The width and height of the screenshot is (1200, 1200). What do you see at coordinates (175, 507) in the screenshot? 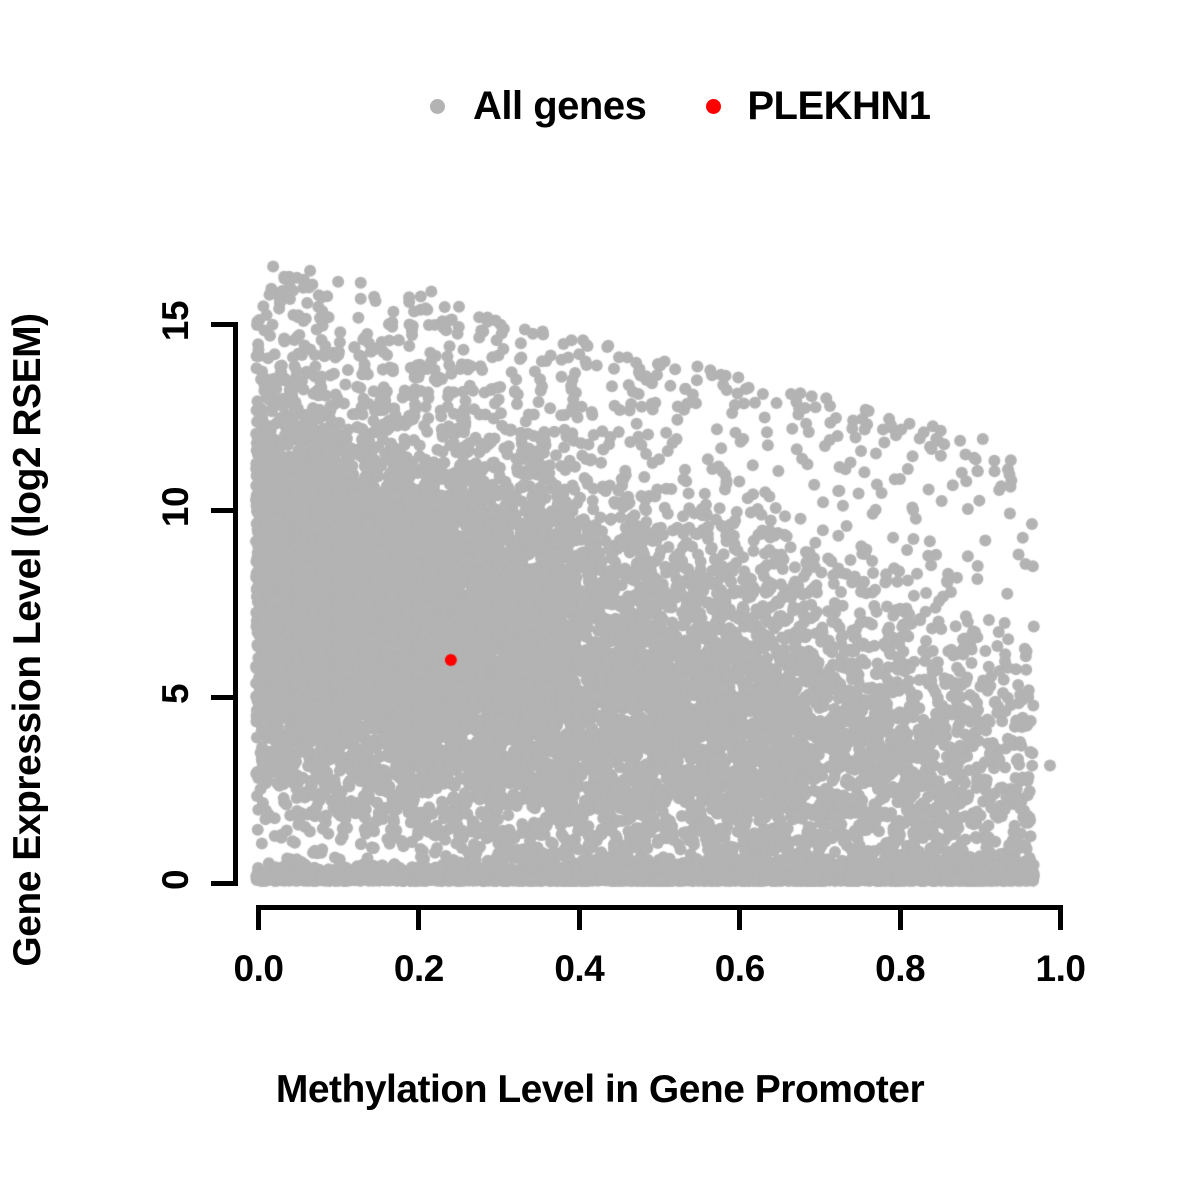
I see `y-axis-tick-label: 10` at bounding box center [175, 507].